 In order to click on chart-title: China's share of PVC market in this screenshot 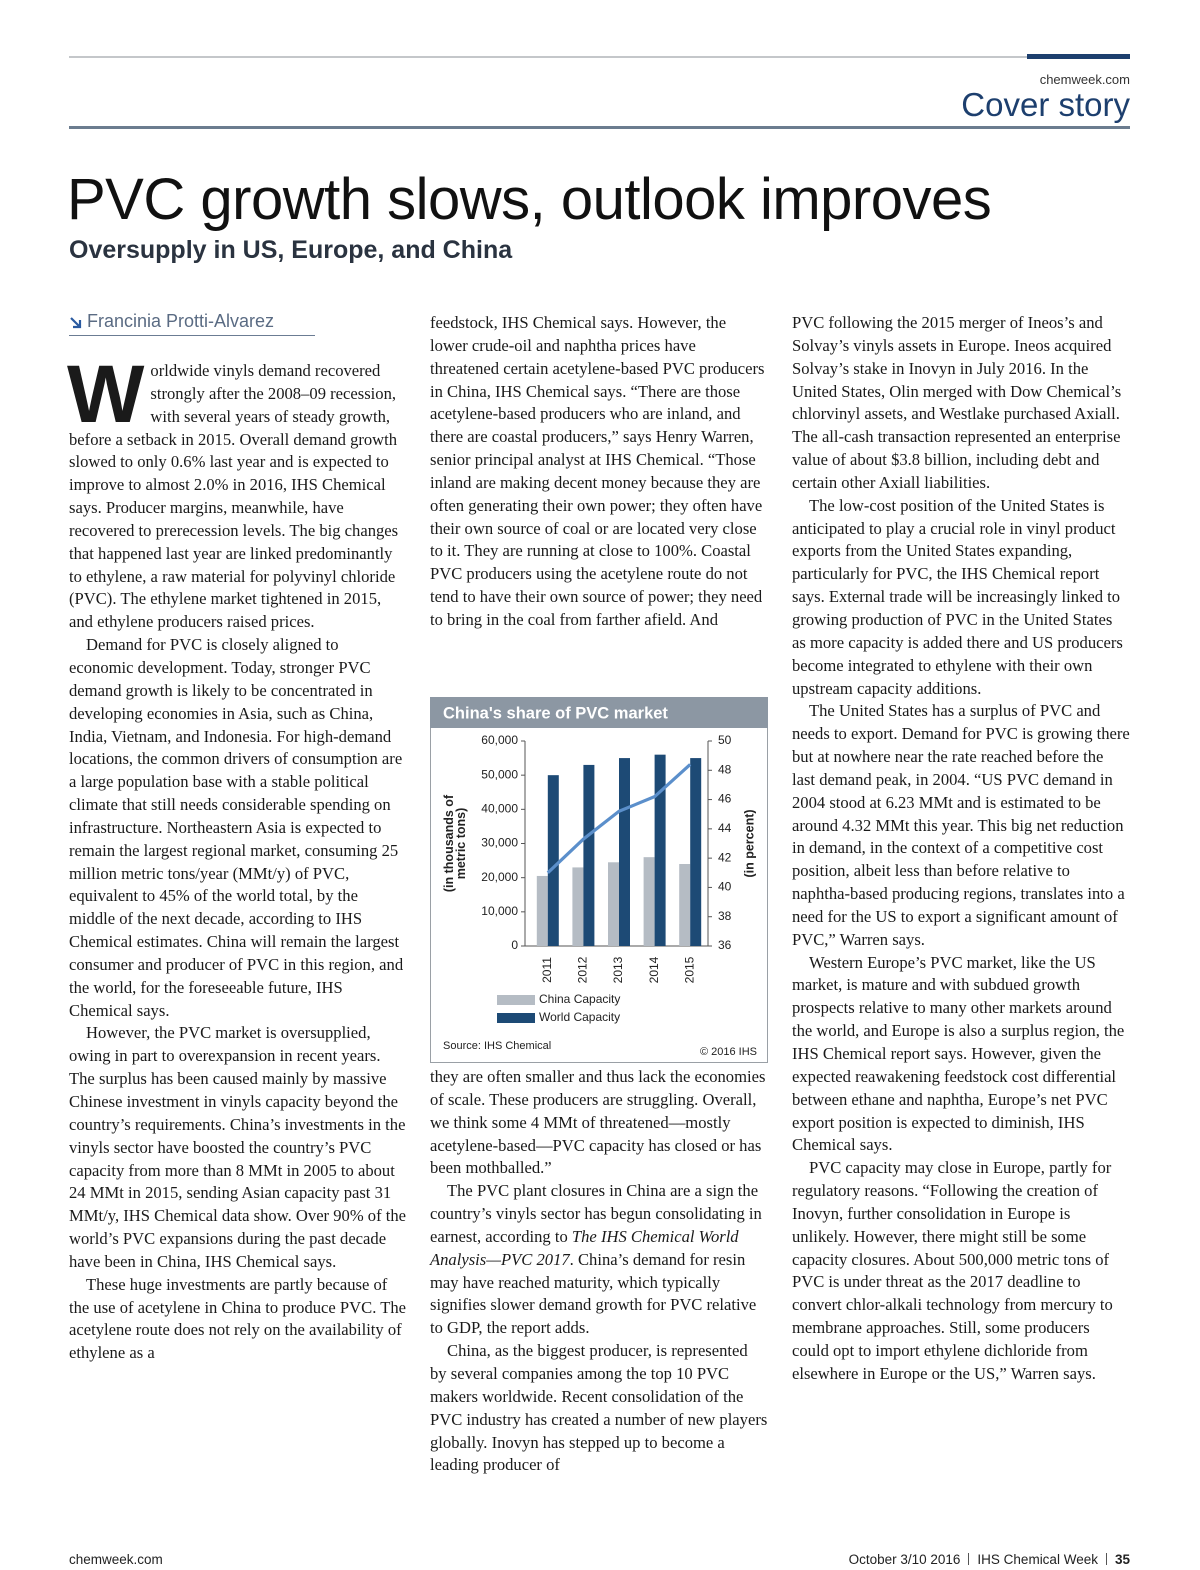, I will do `click(555, 713)`.